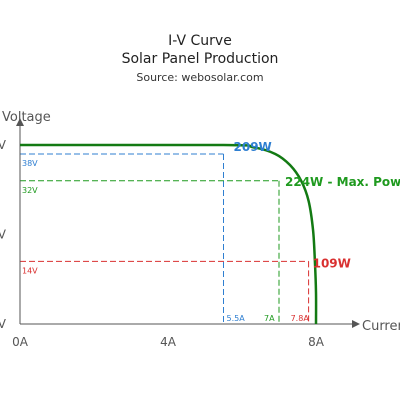  Describe the element at coordinates (236, 318) in the screenshot. I see `x-value-label-209w: 5.5A` at that location.